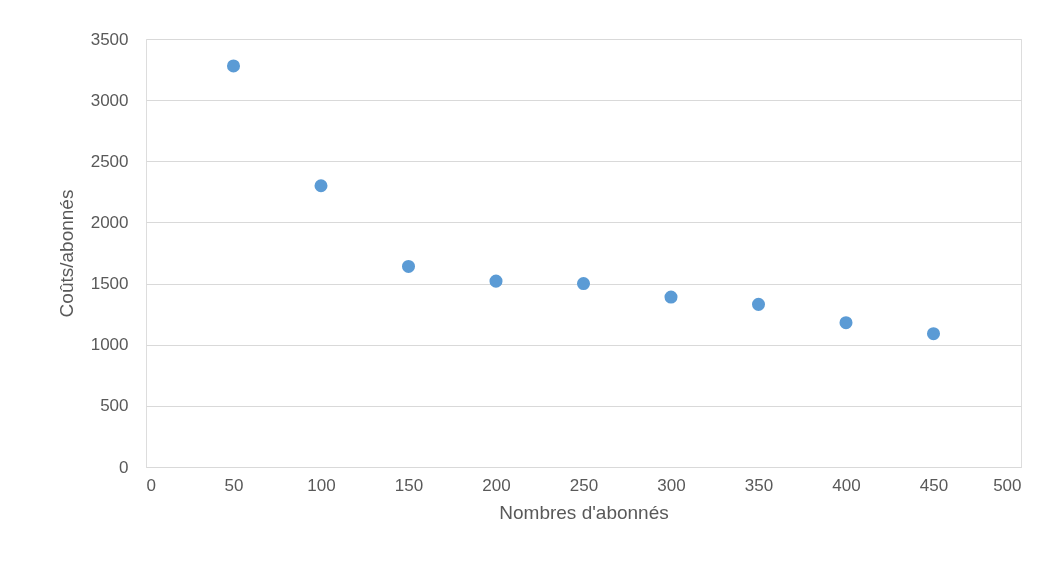 This screenshot has height=578, width=1063. Describe the element at coordinates (109, 222) in the screenshot. I see `y-tick-label: 2000` at that location.